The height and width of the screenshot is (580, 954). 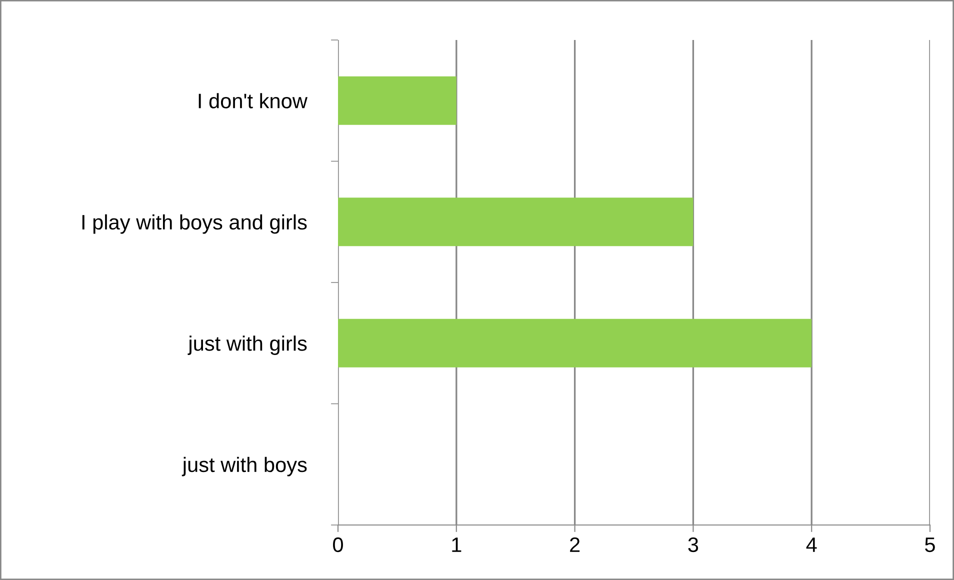 I want to click on x-tick-label: 5, so click(x=930, y=545).